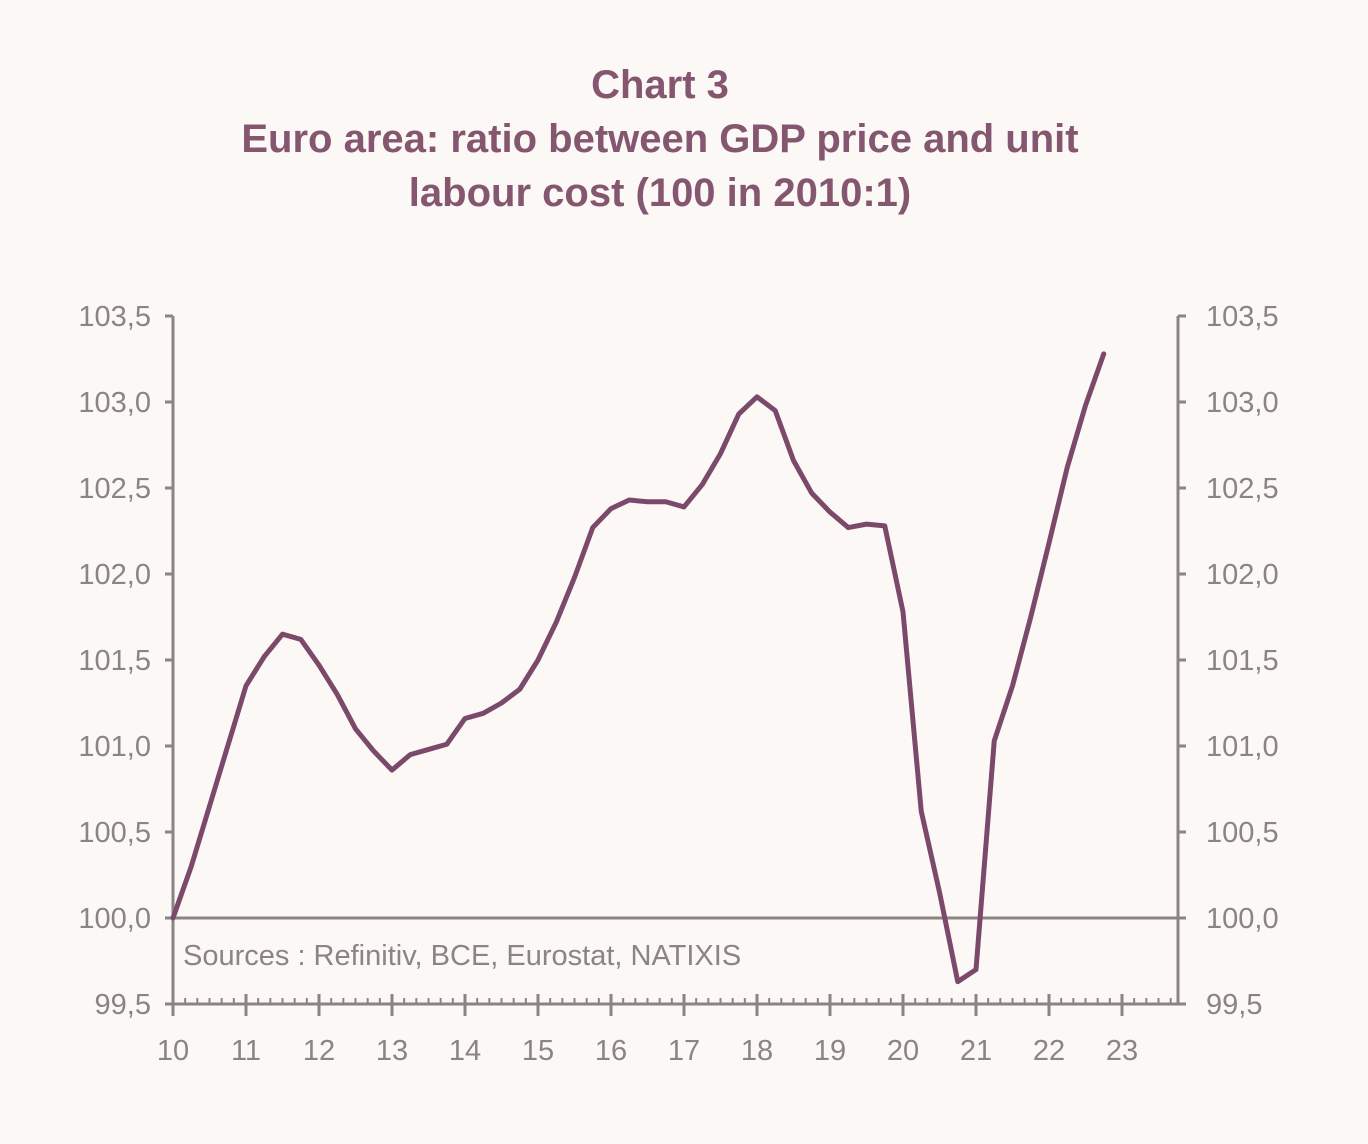 The width and height of the screenshot is (1368, 1144). What do you see at coordinates (392, 1051) in the screenshot?
I see `x-tick-label: 13` at bounding box center [392, 1051].